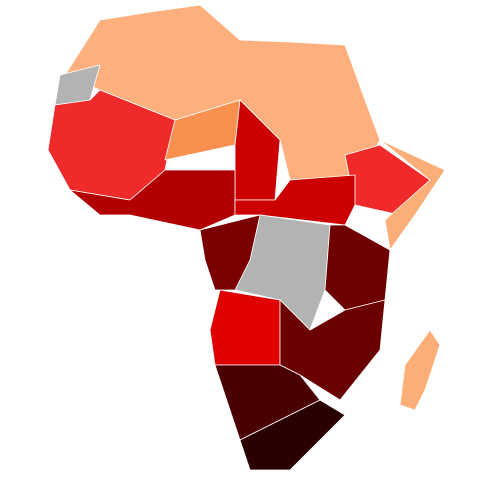  What do you see at coordinates (420, 370) in the screenshot?
I see `madagascar` at bounding box center [420, 370].